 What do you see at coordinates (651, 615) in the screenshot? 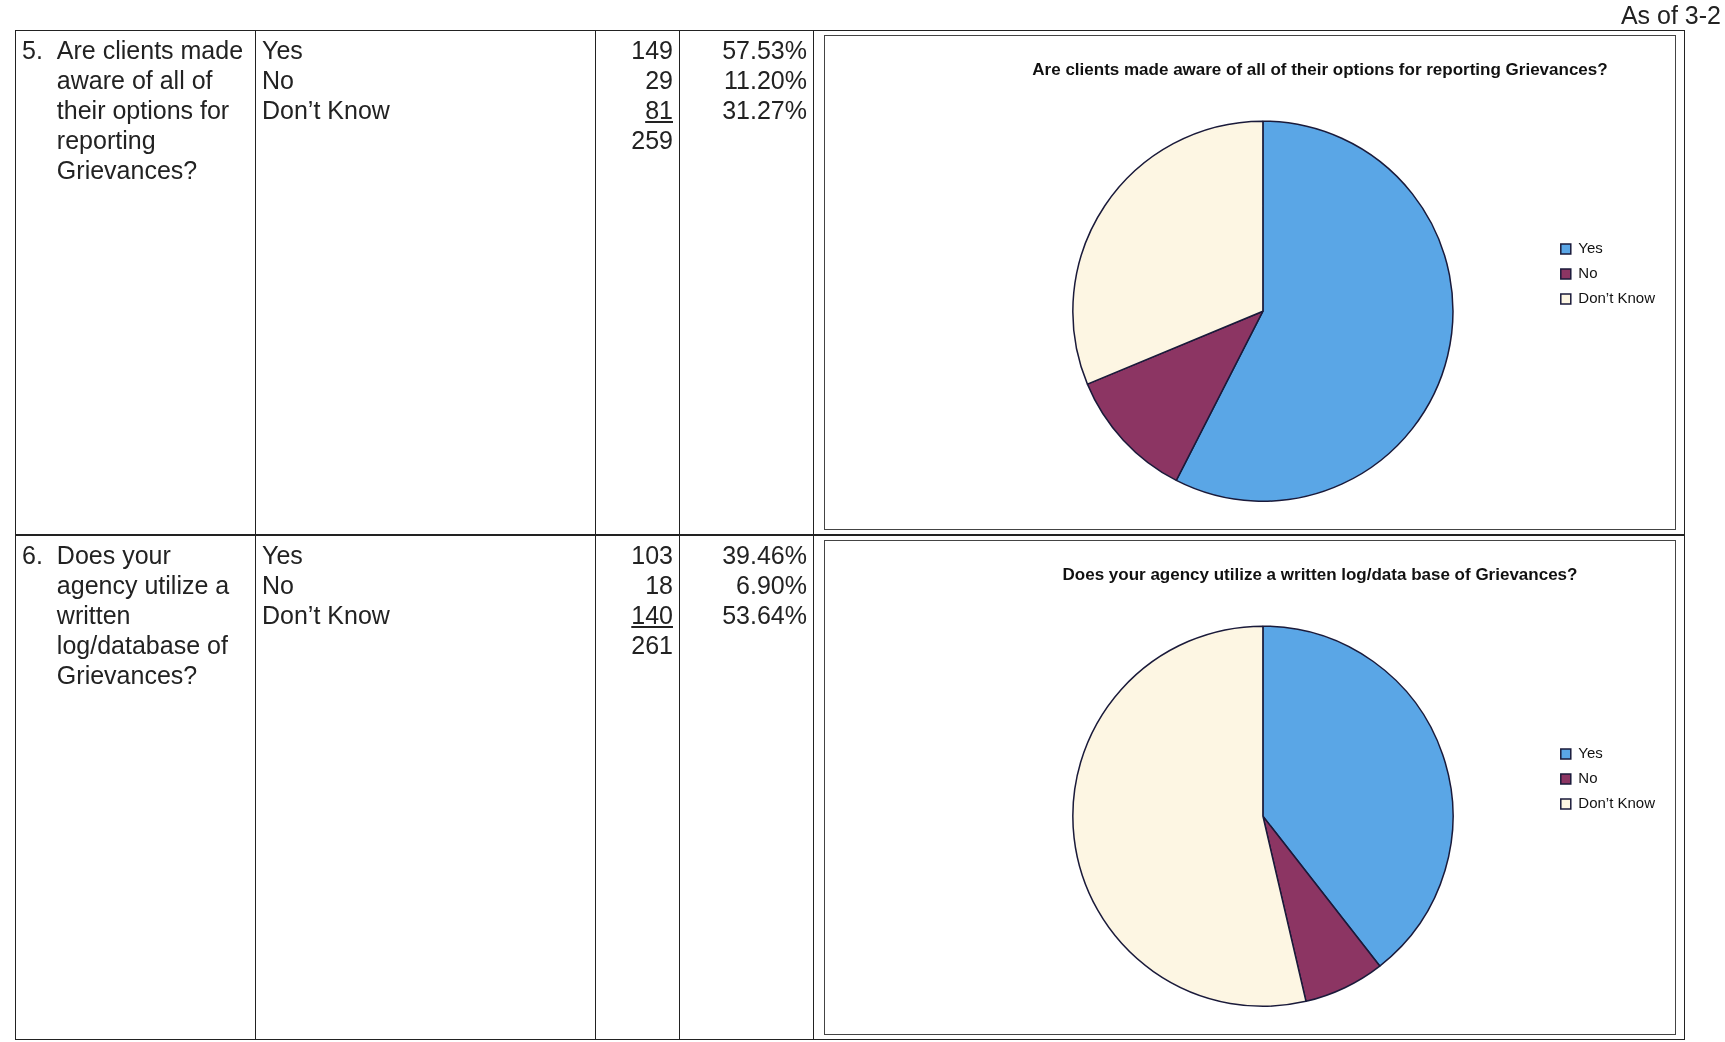
I see `text: 140` at bounding box center [651, 615].